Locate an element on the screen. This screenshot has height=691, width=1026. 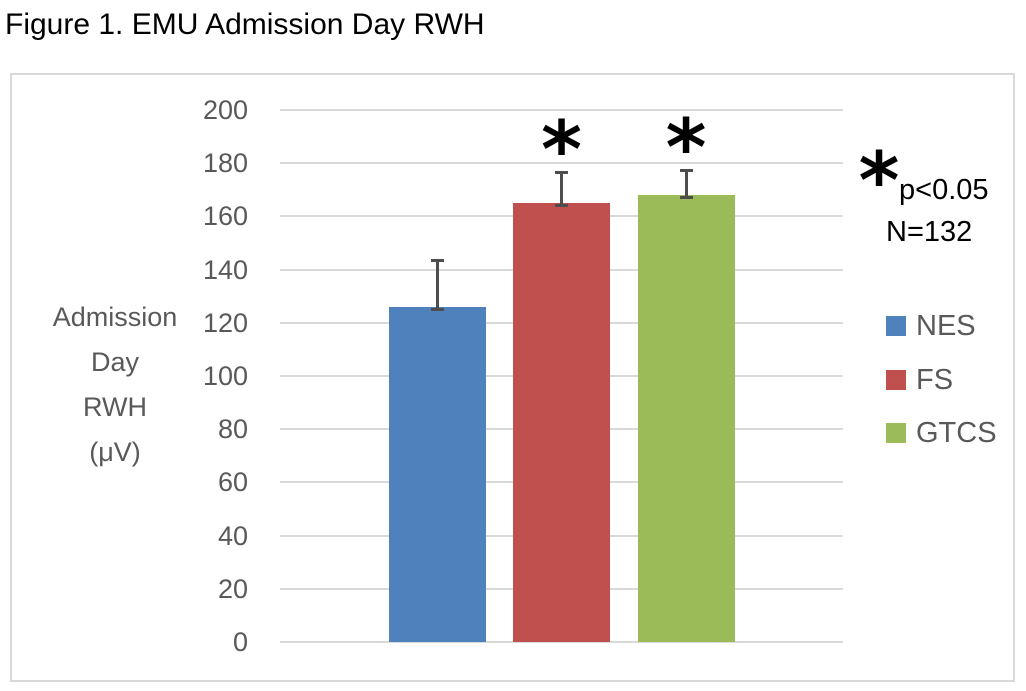
error-bar-stem-nes is located at coordinates (437, 284).